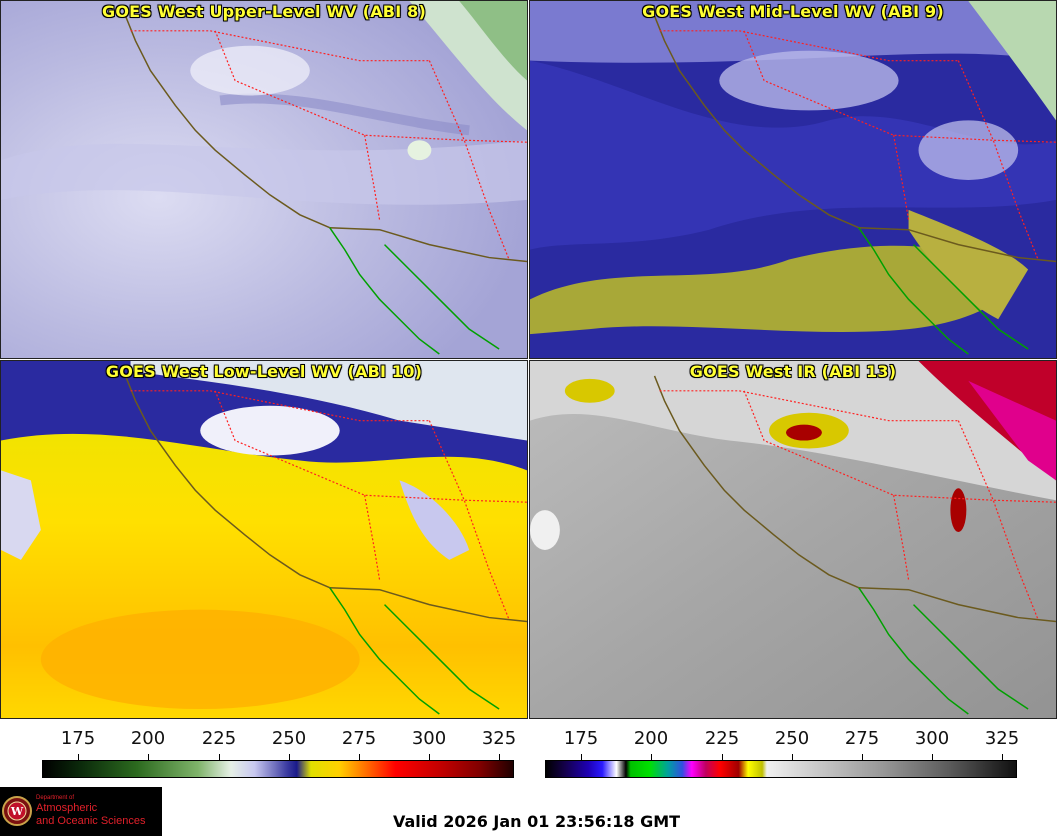 The width and height of the screenshot is (1057, 836). Describe the element at coordinates (862, 738) in the screenshot. I see `ir-tick-label: 275` at that location.